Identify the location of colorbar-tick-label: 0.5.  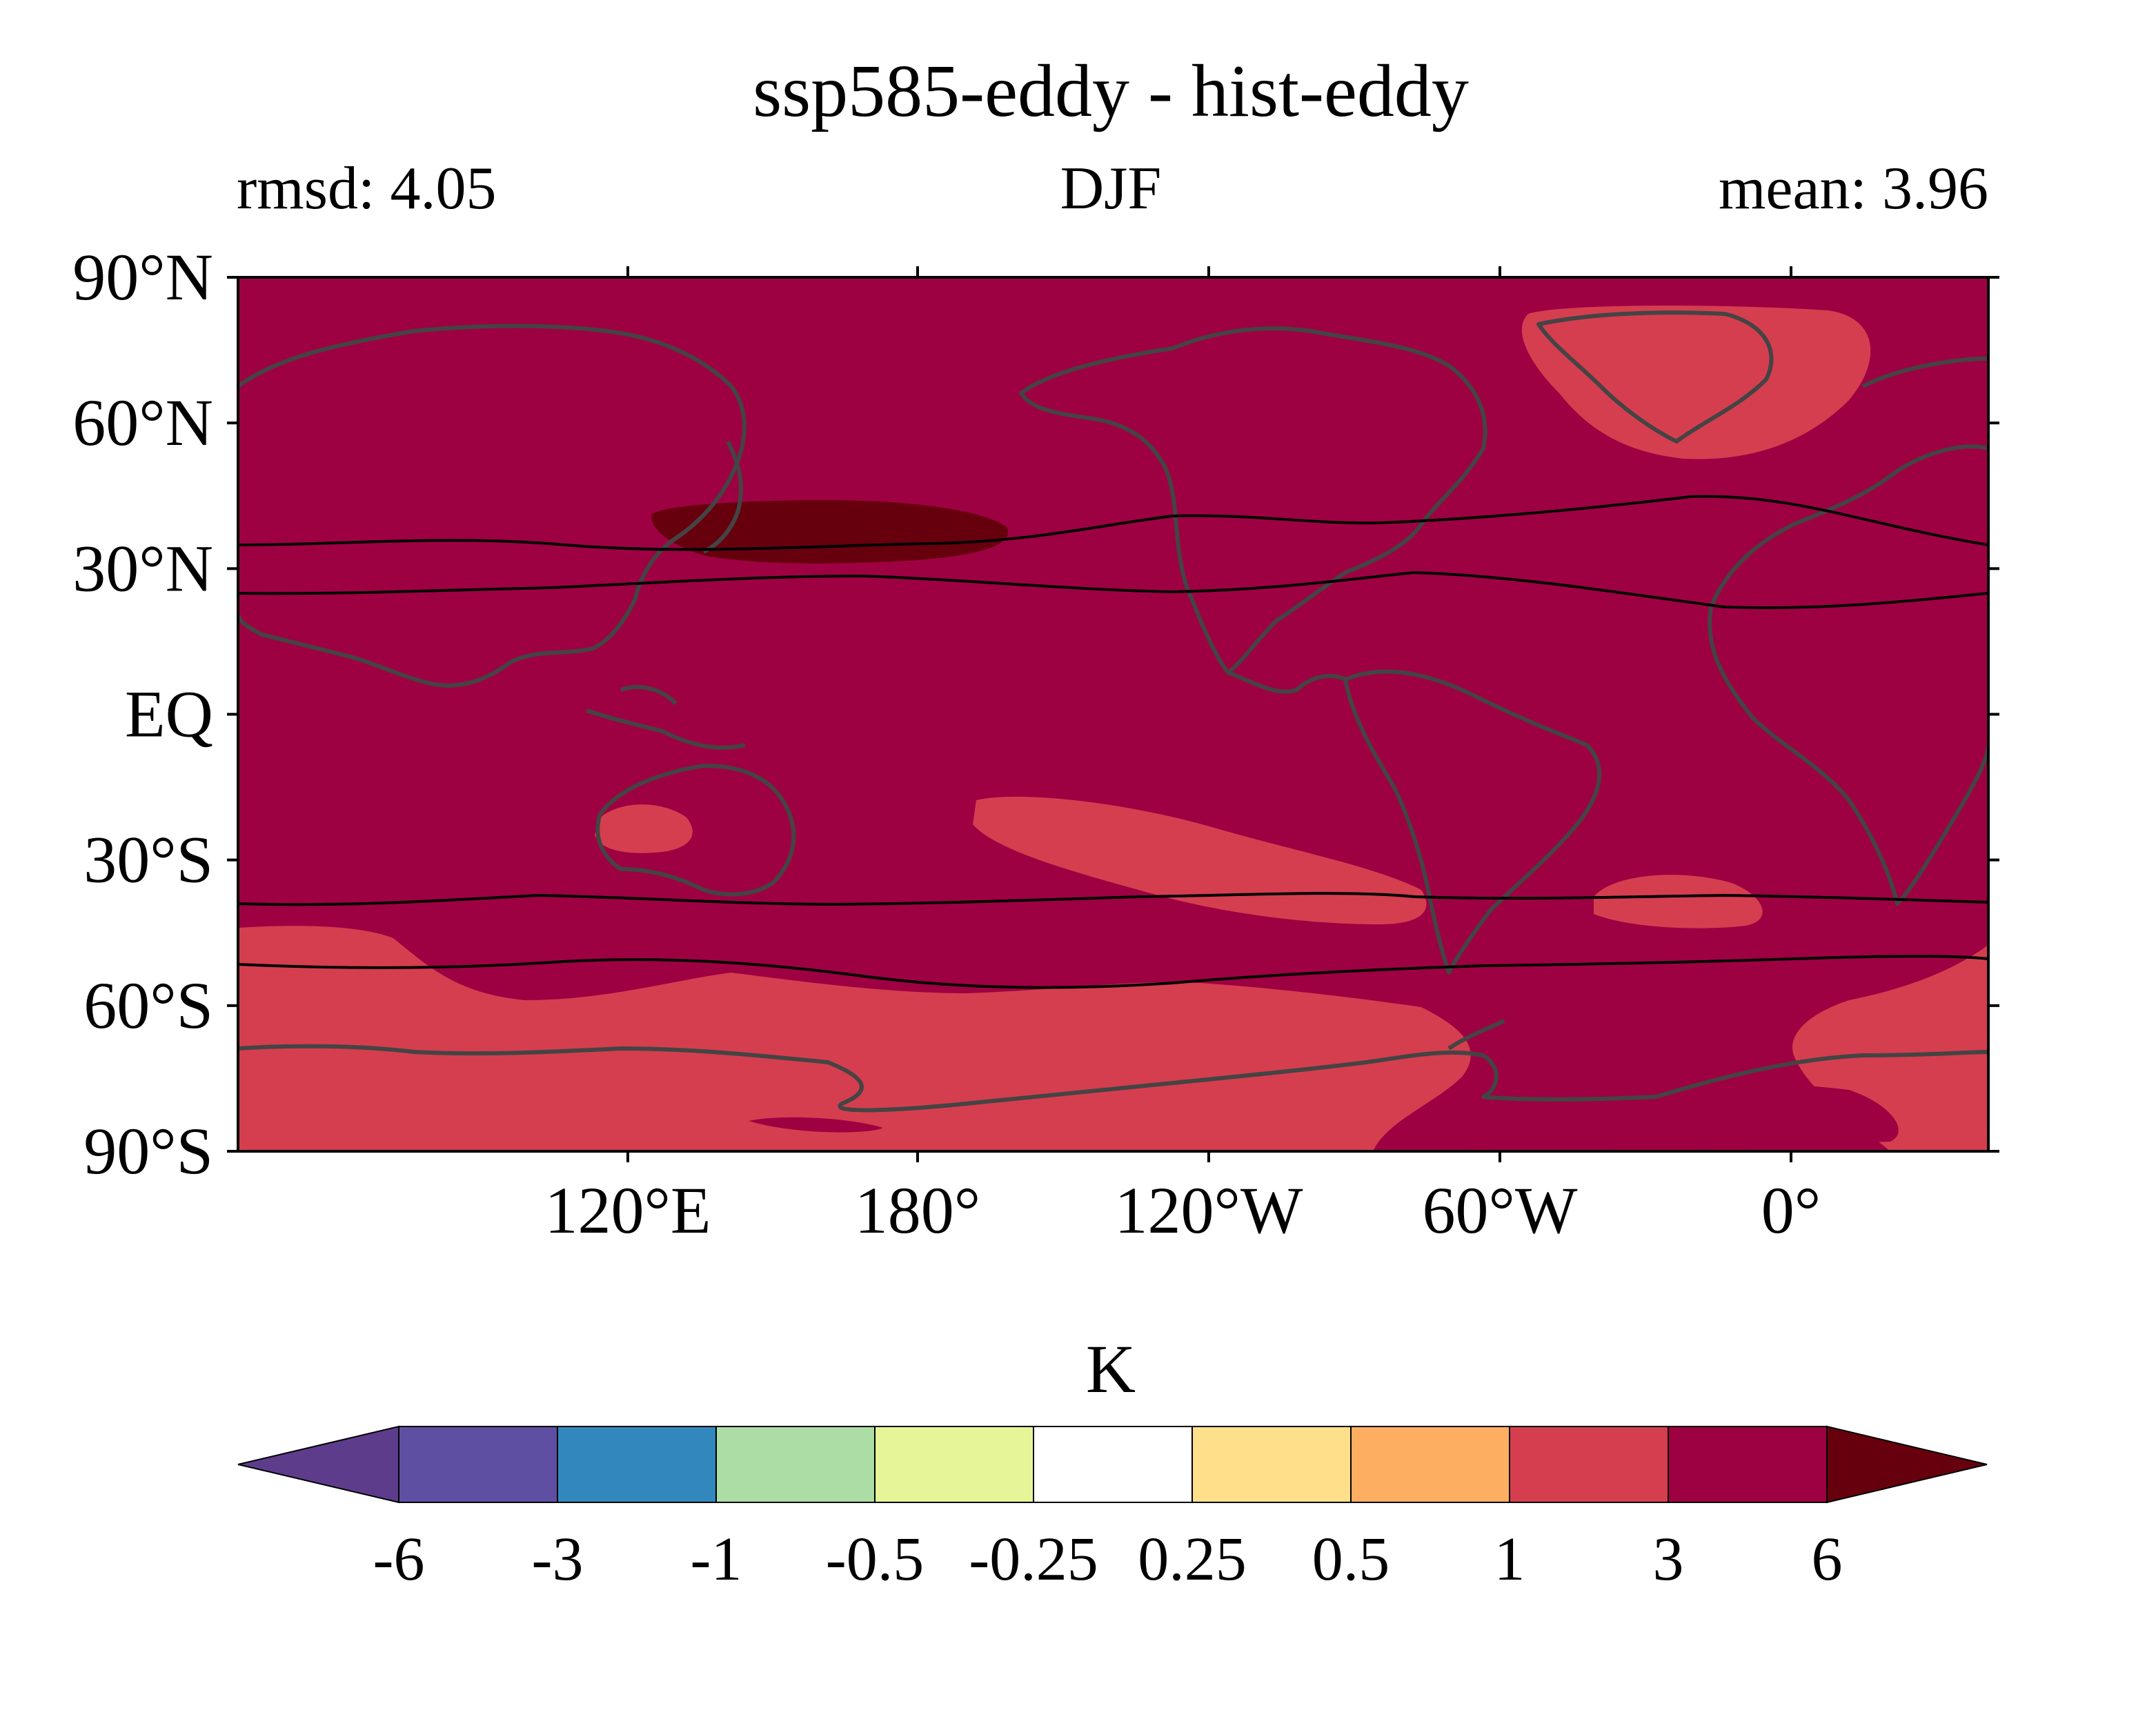
(1351, 1559).